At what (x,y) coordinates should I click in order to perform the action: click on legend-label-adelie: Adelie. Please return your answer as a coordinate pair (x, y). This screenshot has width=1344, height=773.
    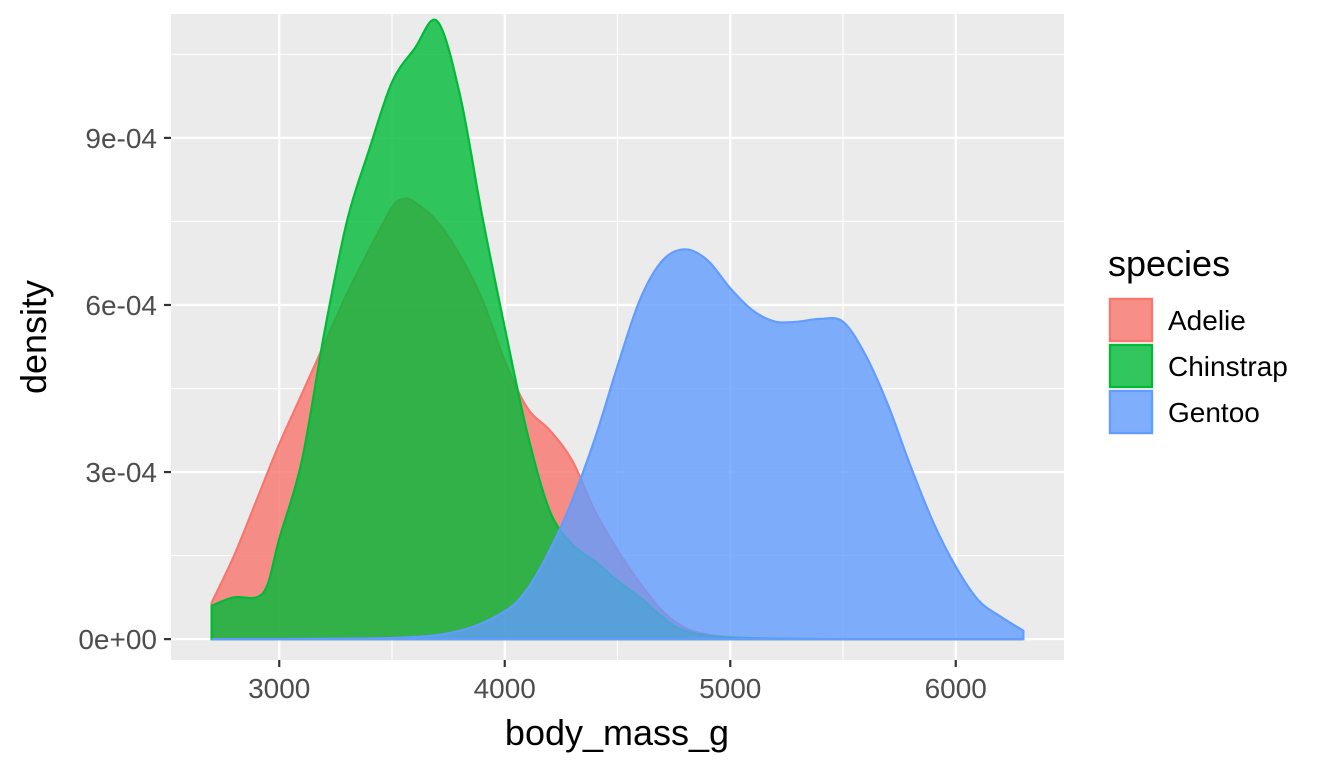
    Looking at the image, I should click on (1207, 320).